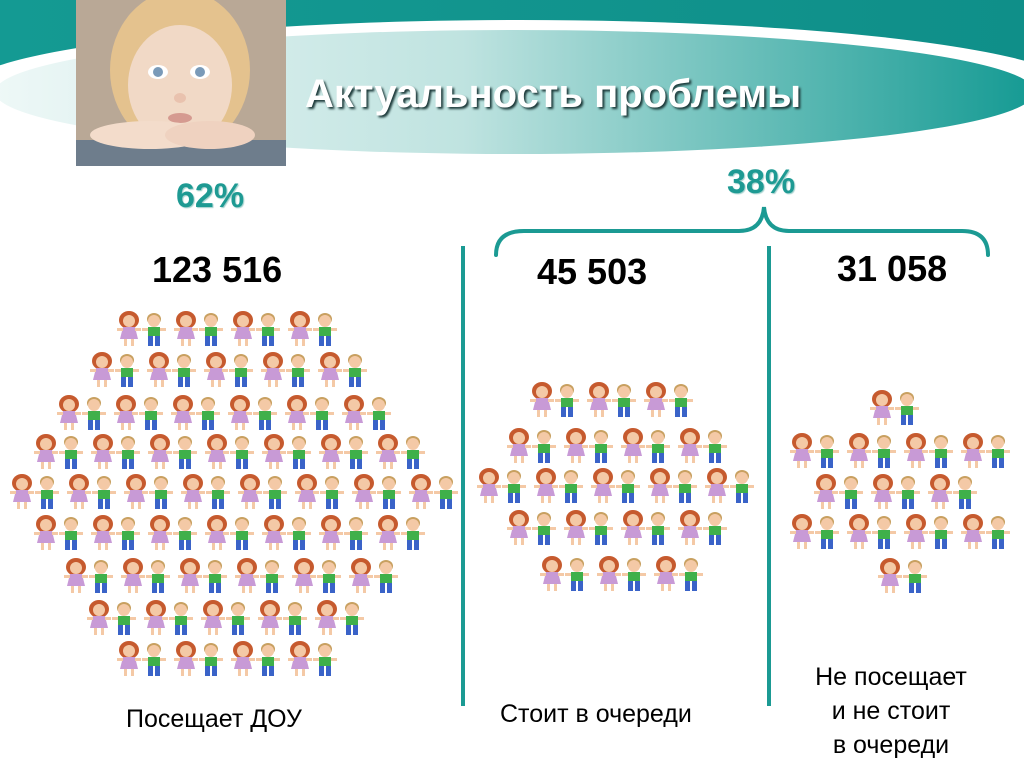  Describe the element at coordinates (891, 711) in the screenshot. I see `caption-neither-line-2: и не стоит` at that location.